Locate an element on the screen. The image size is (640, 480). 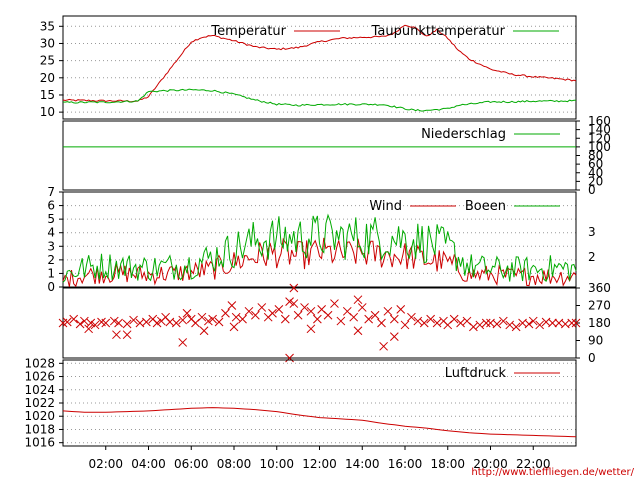
legend-boeen: Boeen is located at coordinates (485, 206).